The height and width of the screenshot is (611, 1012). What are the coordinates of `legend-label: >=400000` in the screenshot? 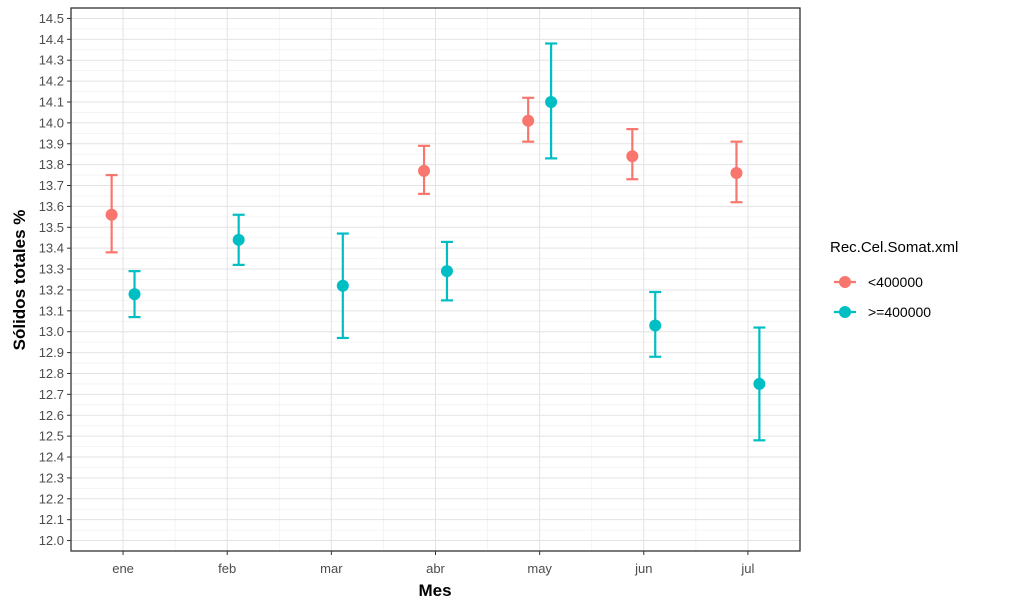 It's located at (899, 312).